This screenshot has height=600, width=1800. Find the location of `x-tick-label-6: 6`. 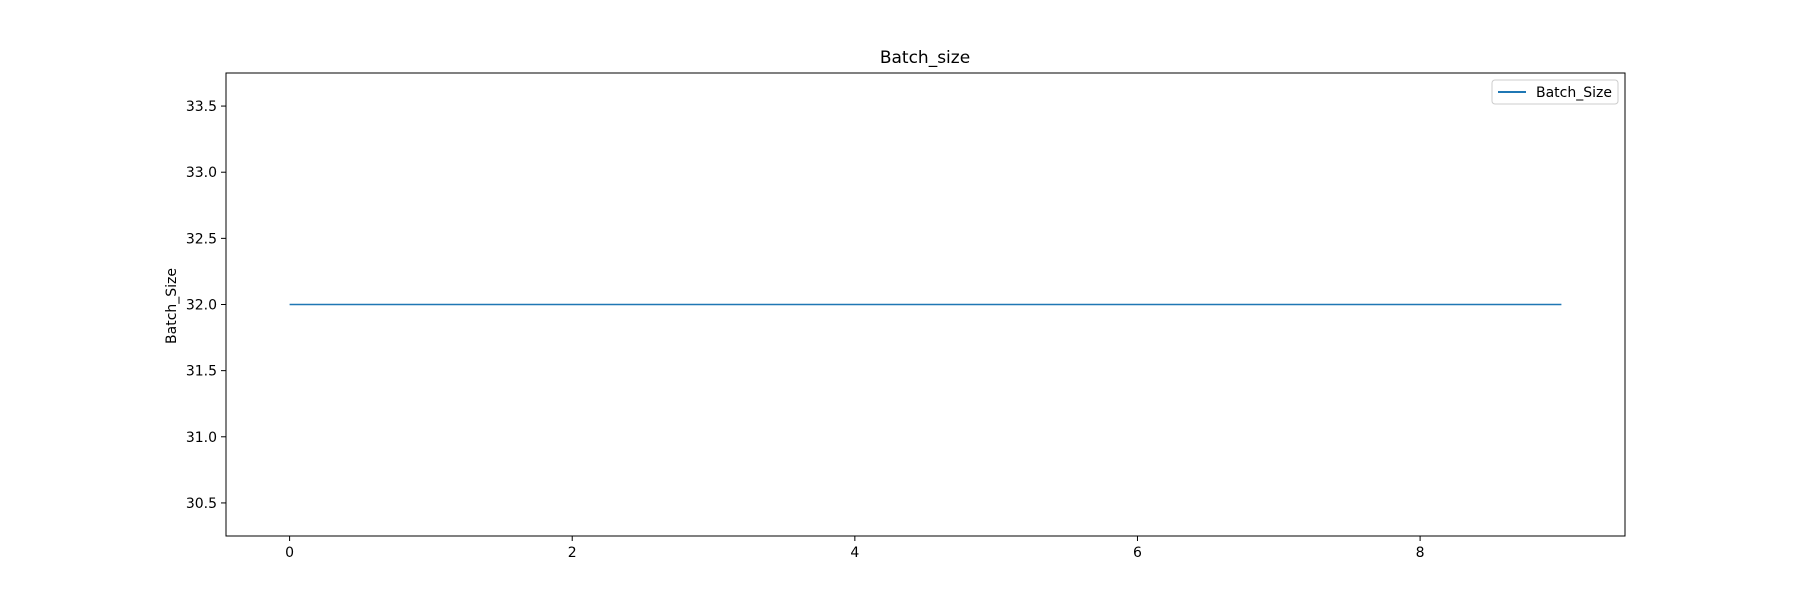

x-tick-label-6: 6 is located at coordinates (1137, 553).